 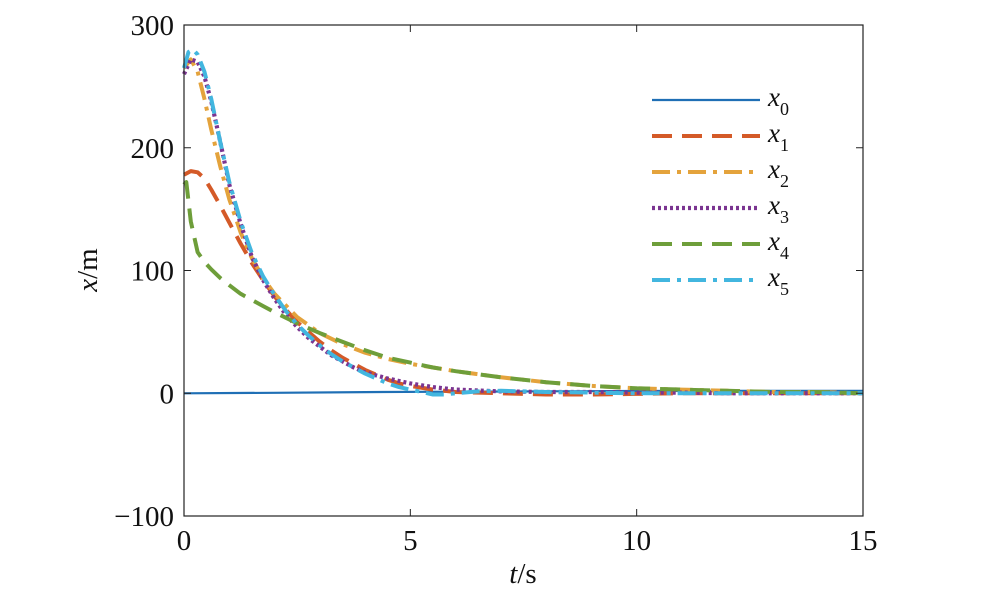 What do you see at coordinates (778, 136) in the screenshot?
I see `legend-label-x1: x1` at bounding box center [778, 136].